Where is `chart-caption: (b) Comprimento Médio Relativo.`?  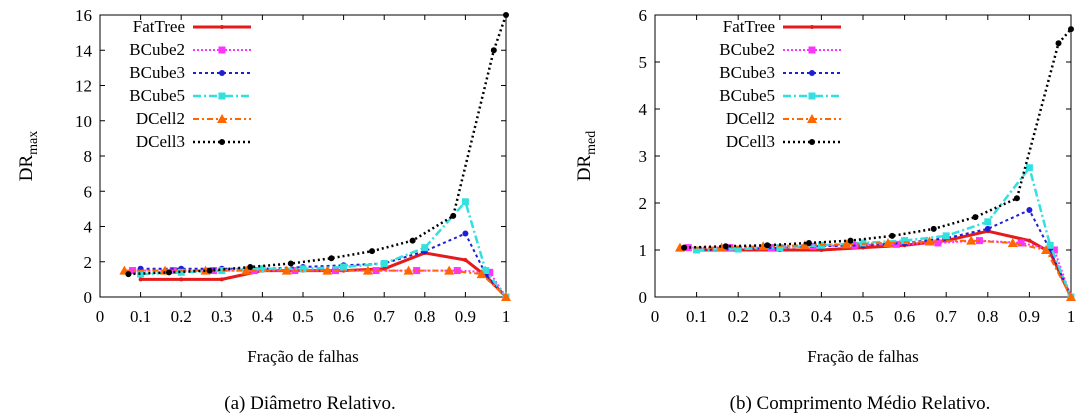 chart-caption: (b) Comprimento Médio Relativo. is located at coordinates (860, 403).